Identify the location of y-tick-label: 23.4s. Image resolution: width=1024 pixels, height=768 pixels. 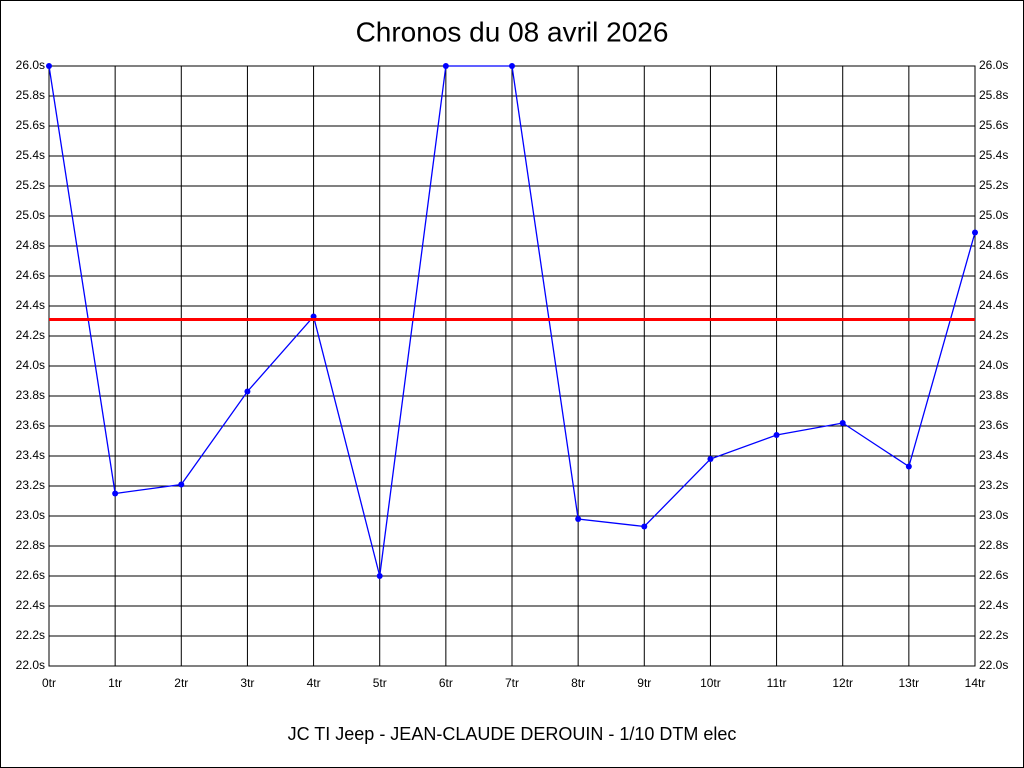
(30, 455).